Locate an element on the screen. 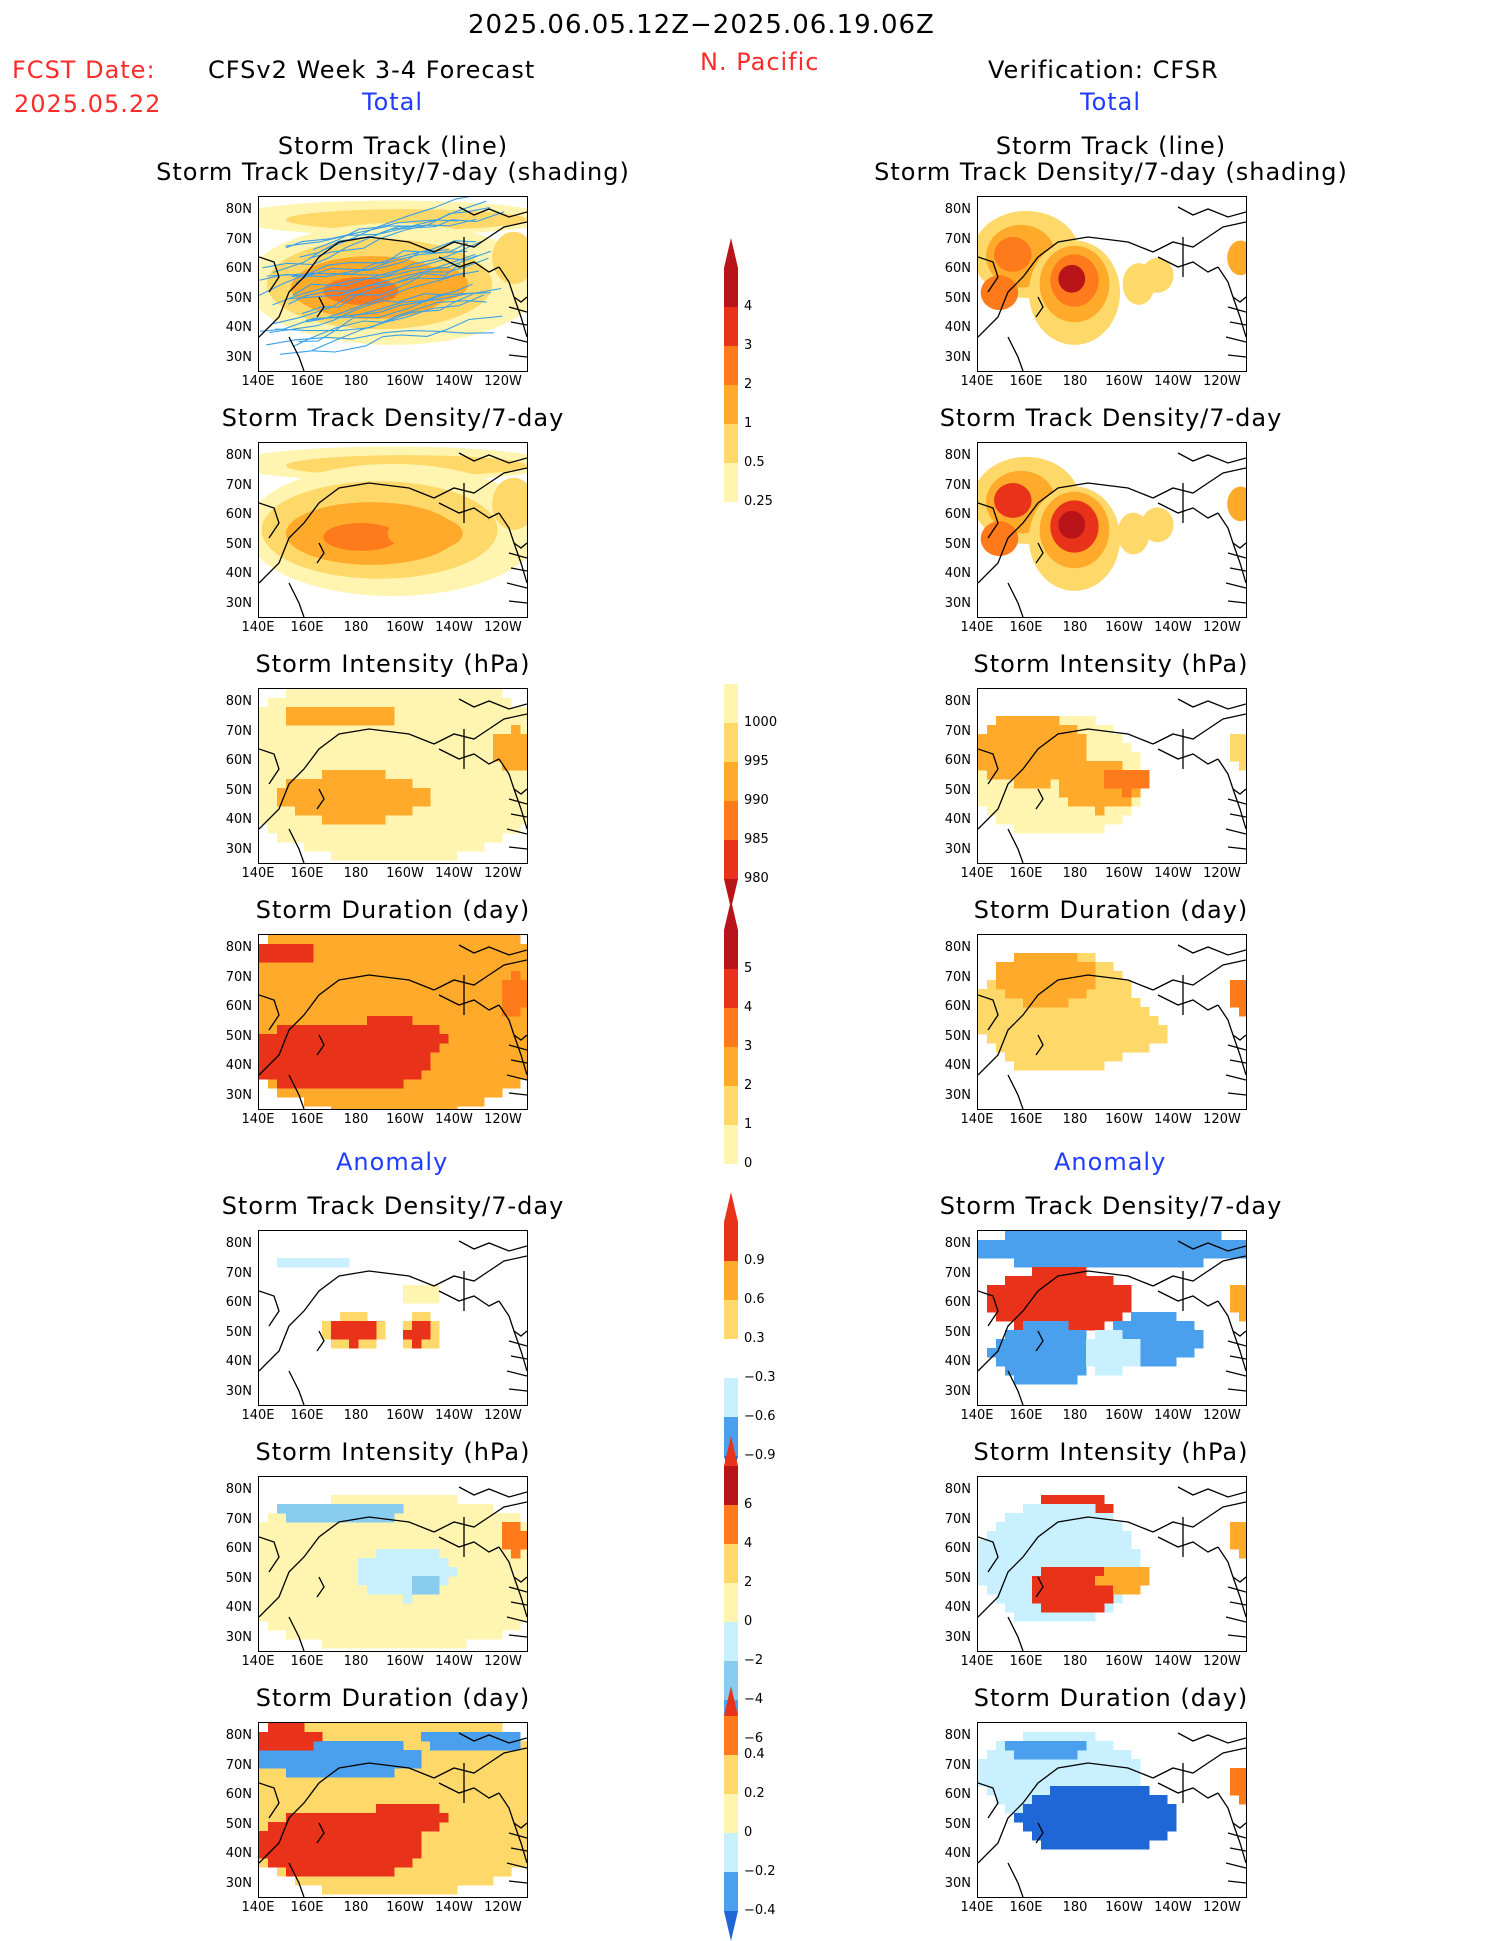  lat-tick-label: 70N is located at coordinates (235, 239).